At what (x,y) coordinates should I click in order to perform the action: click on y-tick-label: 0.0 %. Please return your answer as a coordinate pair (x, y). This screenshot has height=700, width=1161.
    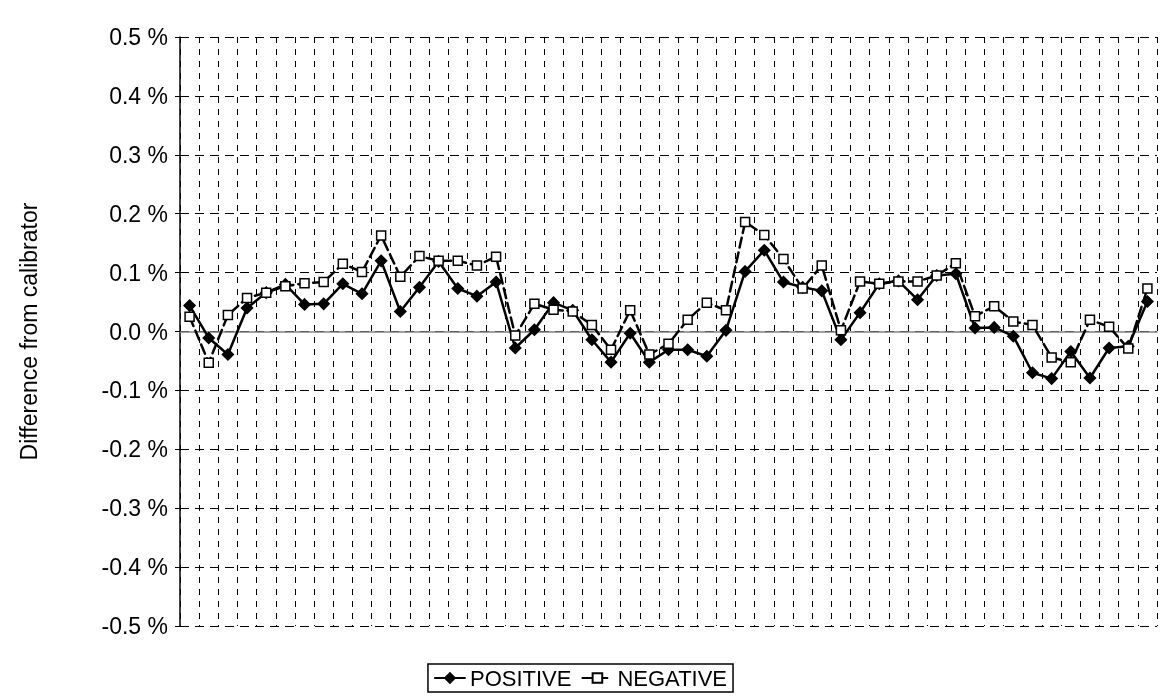
    Looking at the image, I should click on (138, 331).